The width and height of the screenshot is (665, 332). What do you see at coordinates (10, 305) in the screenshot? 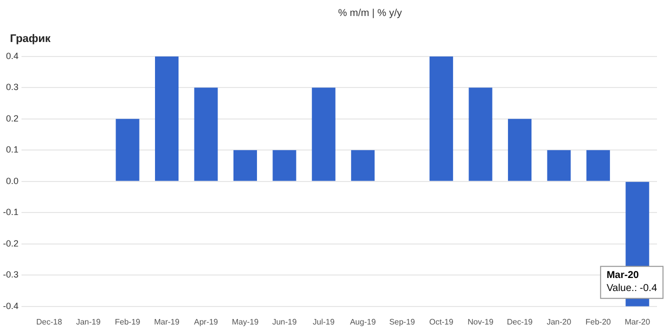
I see `y-tick-label: -0.4` at bounding box center [10, 305].